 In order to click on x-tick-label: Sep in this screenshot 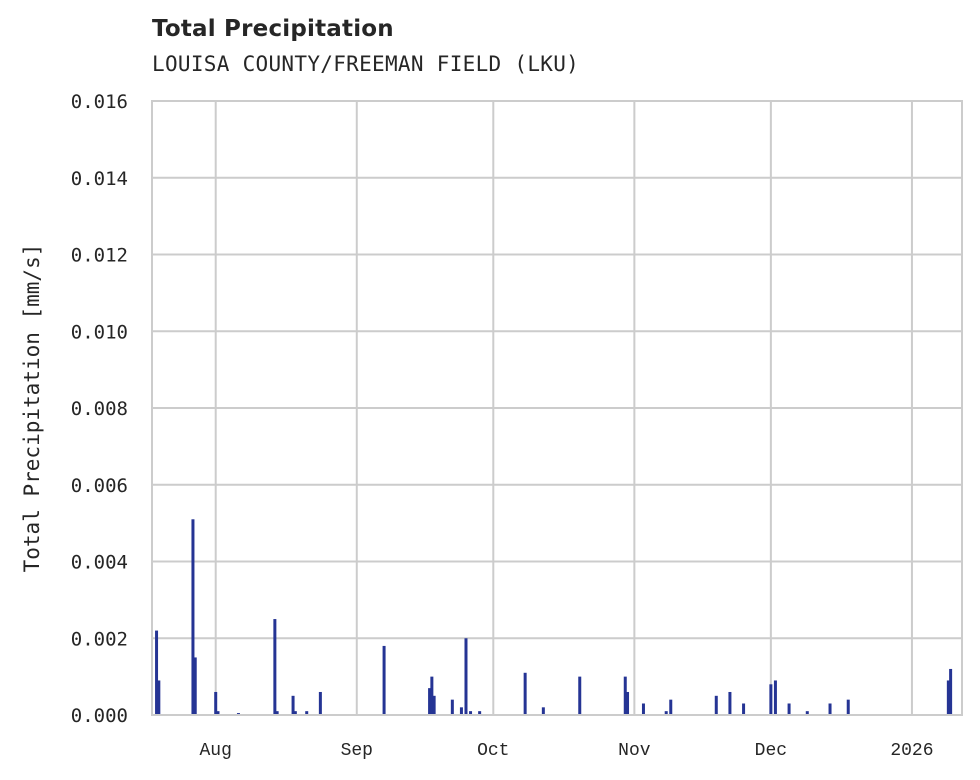, I will do `click(357, 751)`.